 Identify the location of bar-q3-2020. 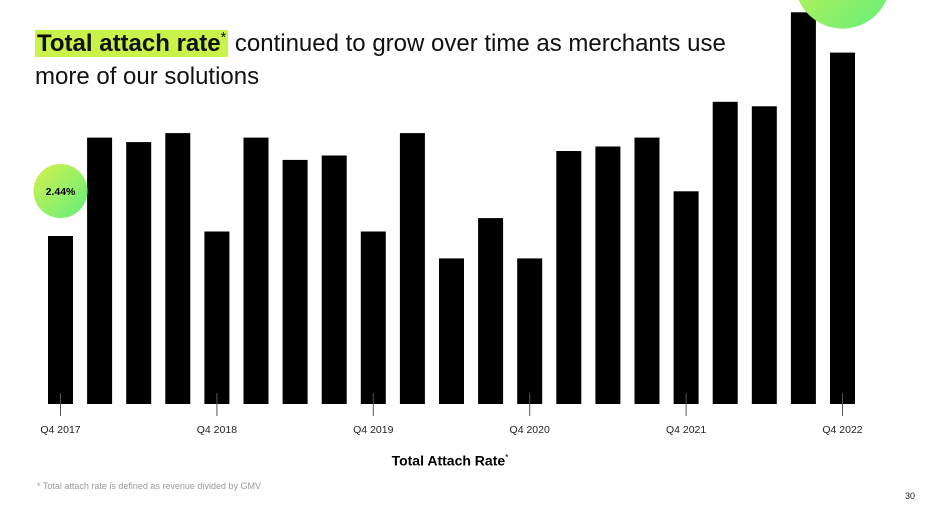
(491, 311).